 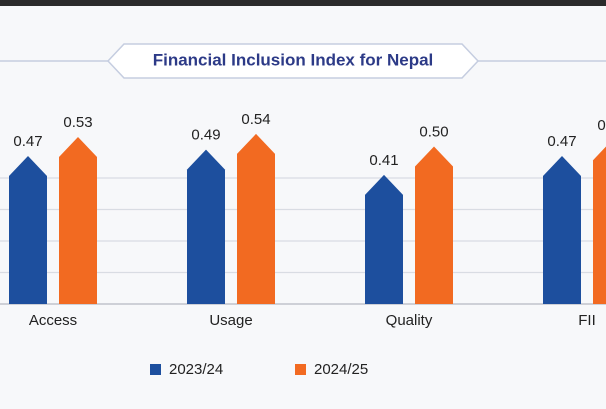 What do you see at coordinates (77, 122) in the screenshot?
I see `value-label: 0.53` at bounding box center [77, 122].